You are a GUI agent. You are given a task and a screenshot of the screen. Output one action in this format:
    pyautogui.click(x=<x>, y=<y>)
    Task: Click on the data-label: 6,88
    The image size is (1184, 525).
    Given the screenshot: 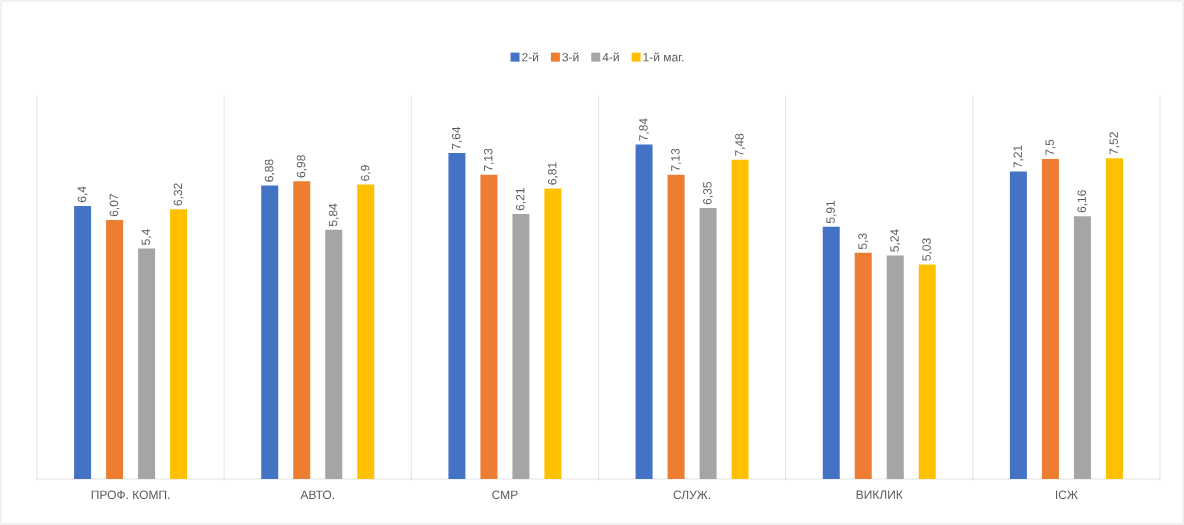 What is the action you would take?
    pyautogui.click(x=269, y=170)
    